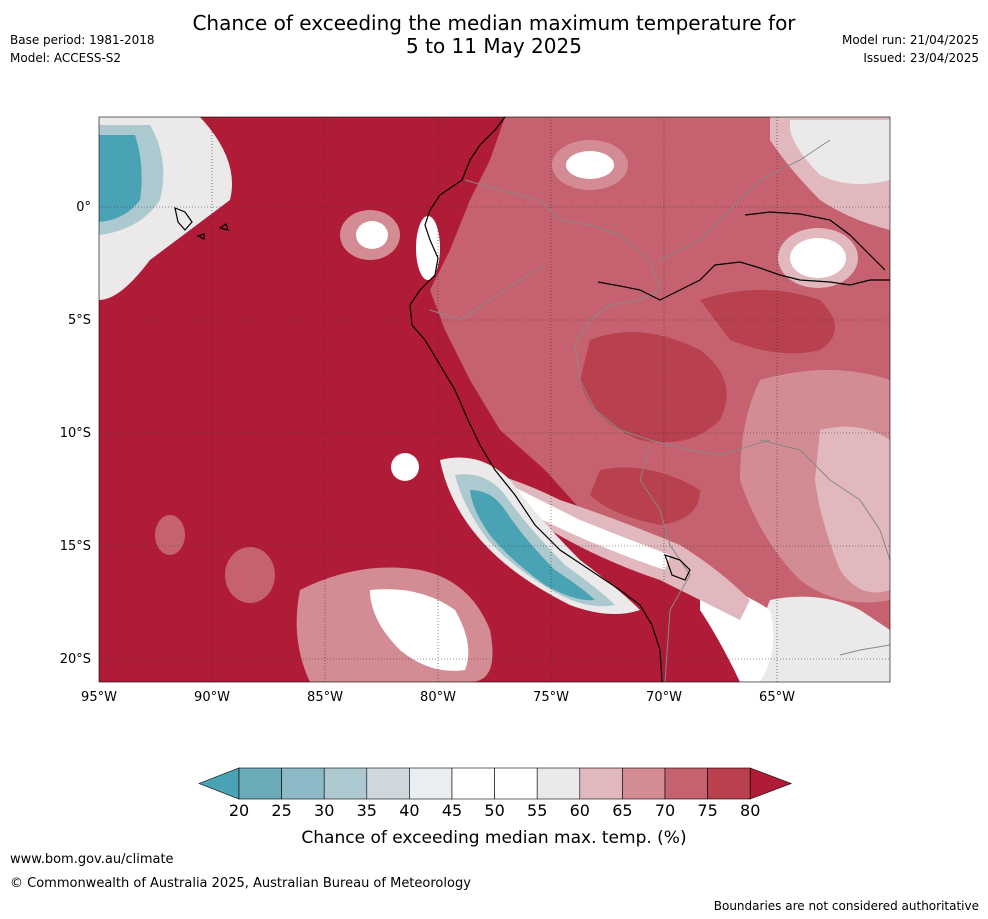  I want to click on lat-label: 15°S, so click(75, 546).